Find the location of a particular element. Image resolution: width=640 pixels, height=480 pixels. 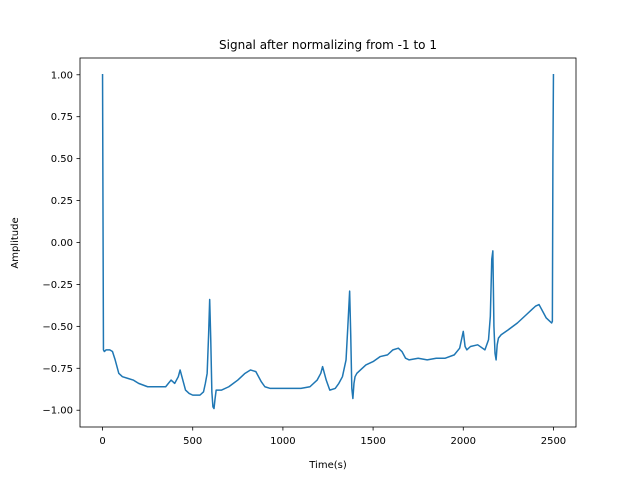

y-axis-label: Amplitude is located at coordinates (15, 242).